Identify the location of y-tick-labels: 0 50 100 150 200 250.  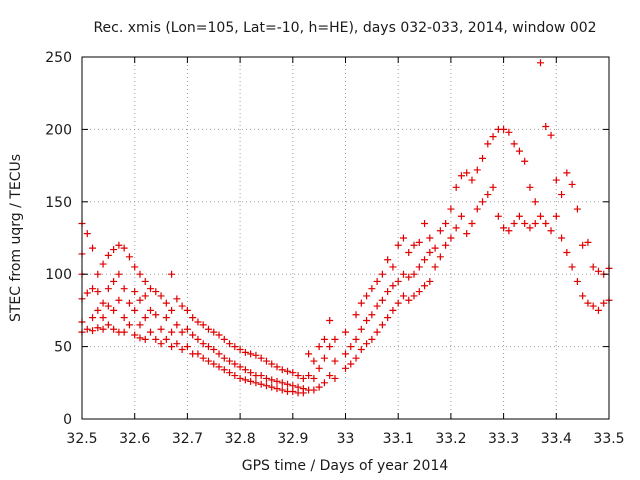
(58, 239).